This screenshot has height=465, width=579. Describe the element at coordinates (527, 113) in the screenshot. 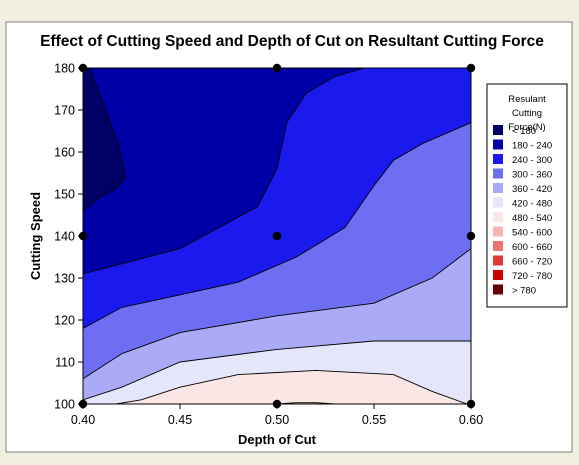

I see `legend-title-line-2: Cutting` at that location.